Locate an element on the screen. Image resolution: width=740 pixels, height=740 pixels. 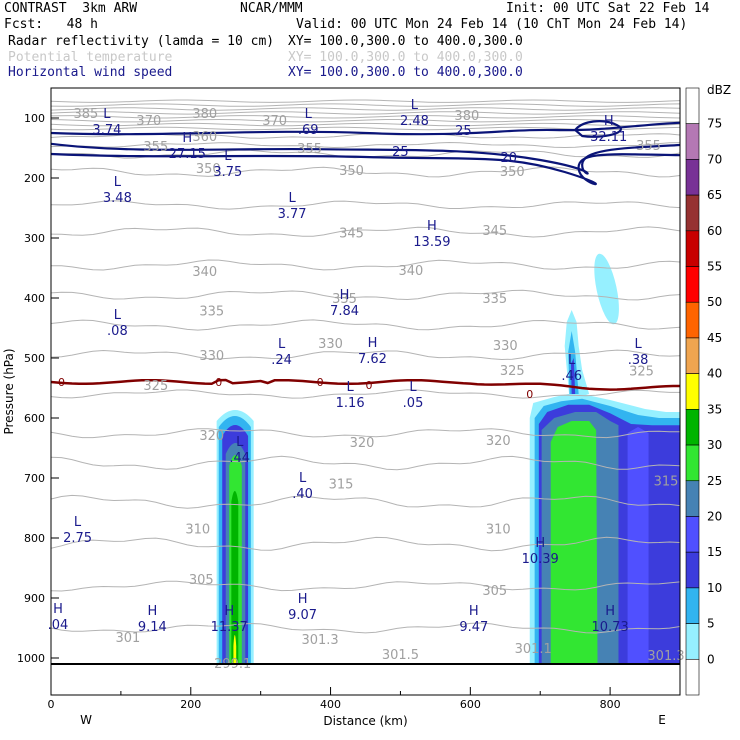
field-wind: Horizontal wind speed is located at coordinates (90, 72).